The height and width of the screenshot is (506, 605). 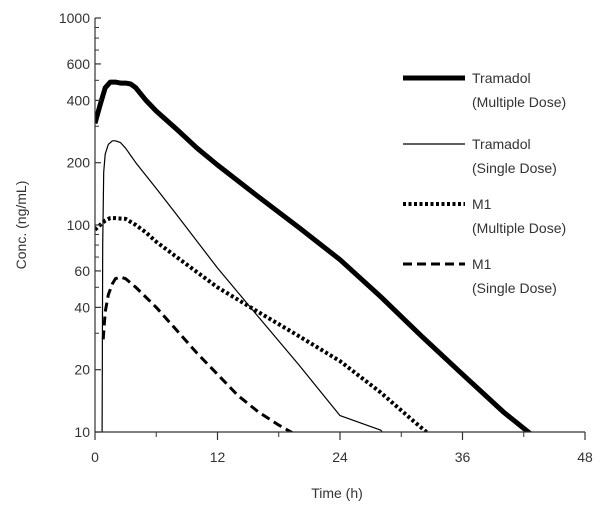 I want to click on legend-sublabel-0: (Multiple Dose), so click(x=519, y=102).